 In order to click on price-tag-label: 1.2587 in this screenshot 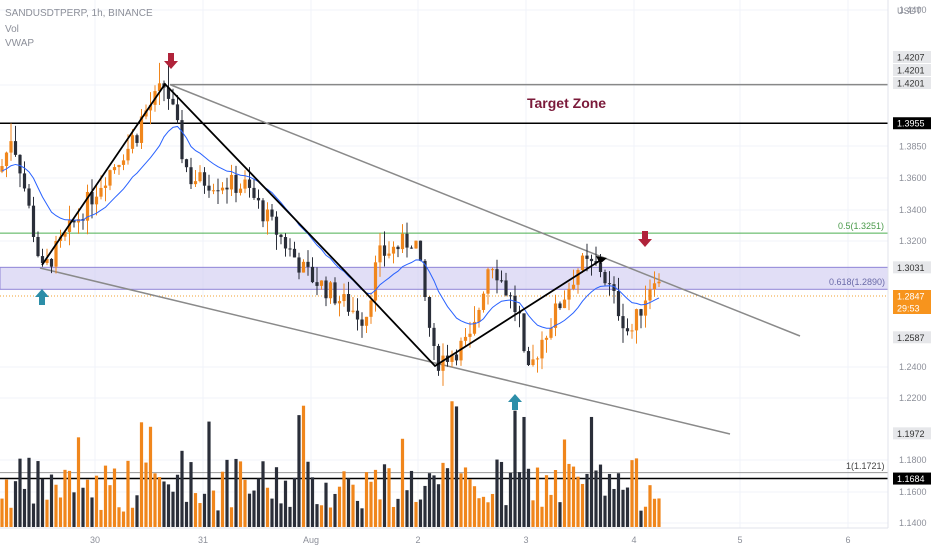, I will do `click(911, 338)`.